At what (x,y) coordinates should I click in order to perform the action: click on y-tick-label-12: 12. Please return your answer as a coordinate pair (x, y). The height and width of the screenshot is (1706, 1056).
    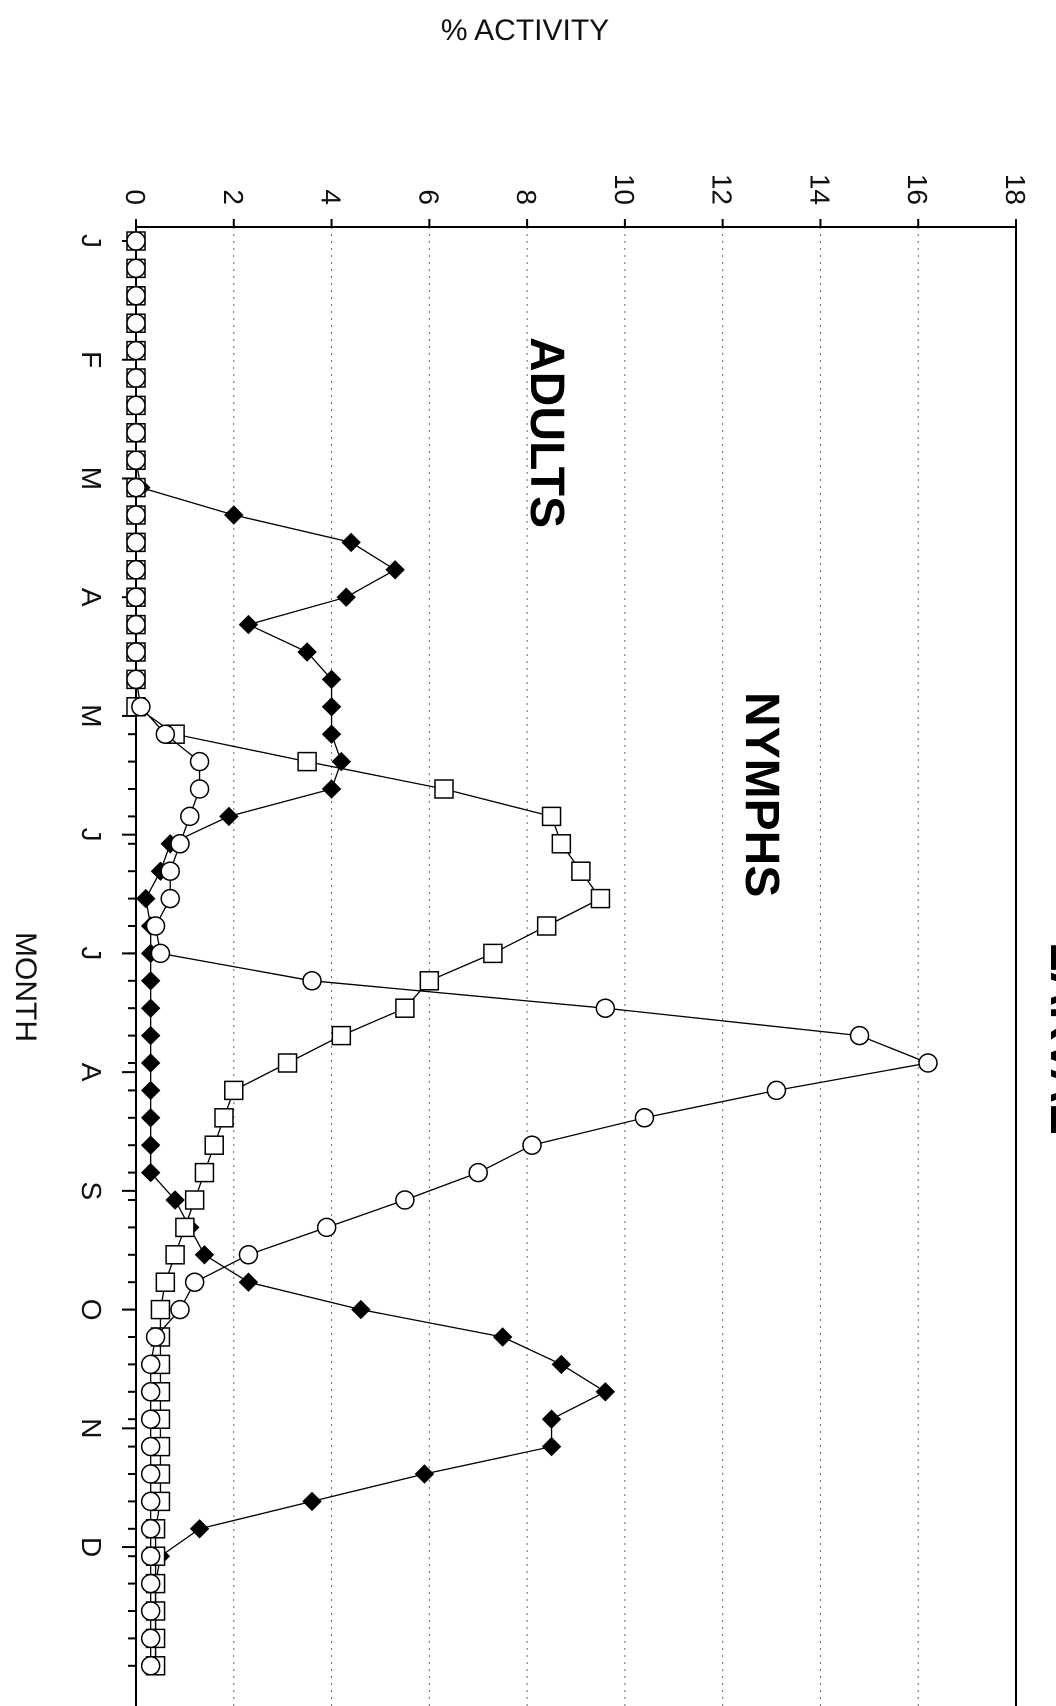
    Looking at the image, I should click on (722, 189).